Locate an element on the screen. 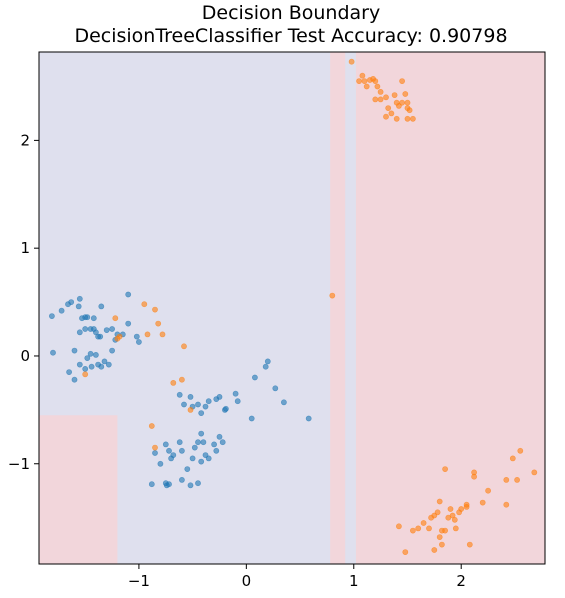 The height and width of the screenshot is (598, 565). x-tick-label: −1 is located at coordinates (139, 581).